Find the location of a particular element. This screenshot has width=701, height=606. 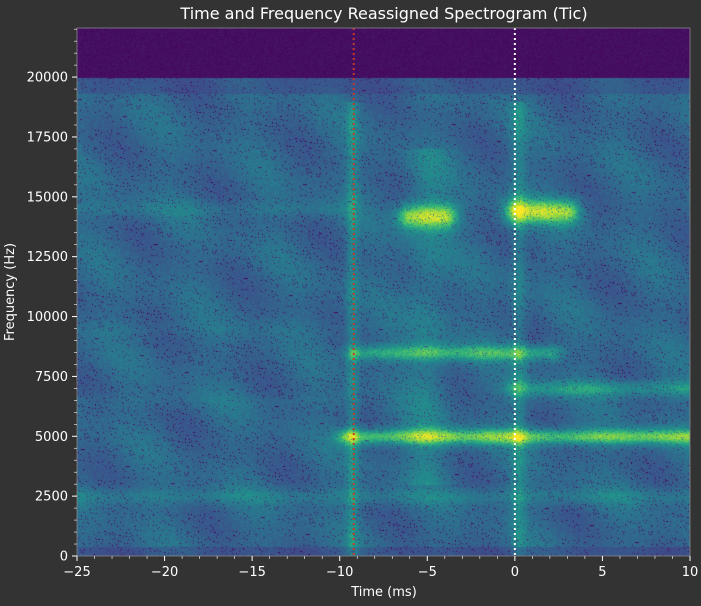

y-axis-label: Frequency (Hz) is located at coordinates (10, 292).